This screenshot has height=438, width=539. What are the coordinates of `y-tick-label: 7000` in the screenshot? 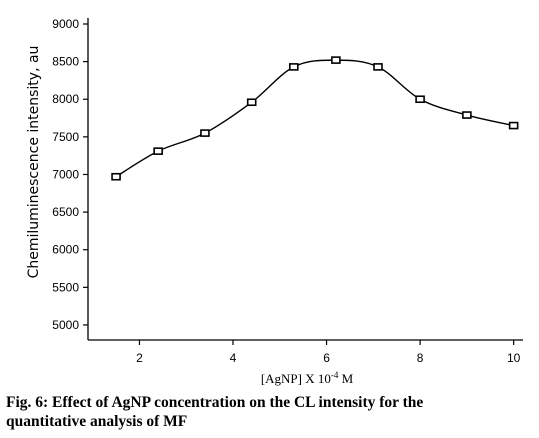 It's located at (65, 174).